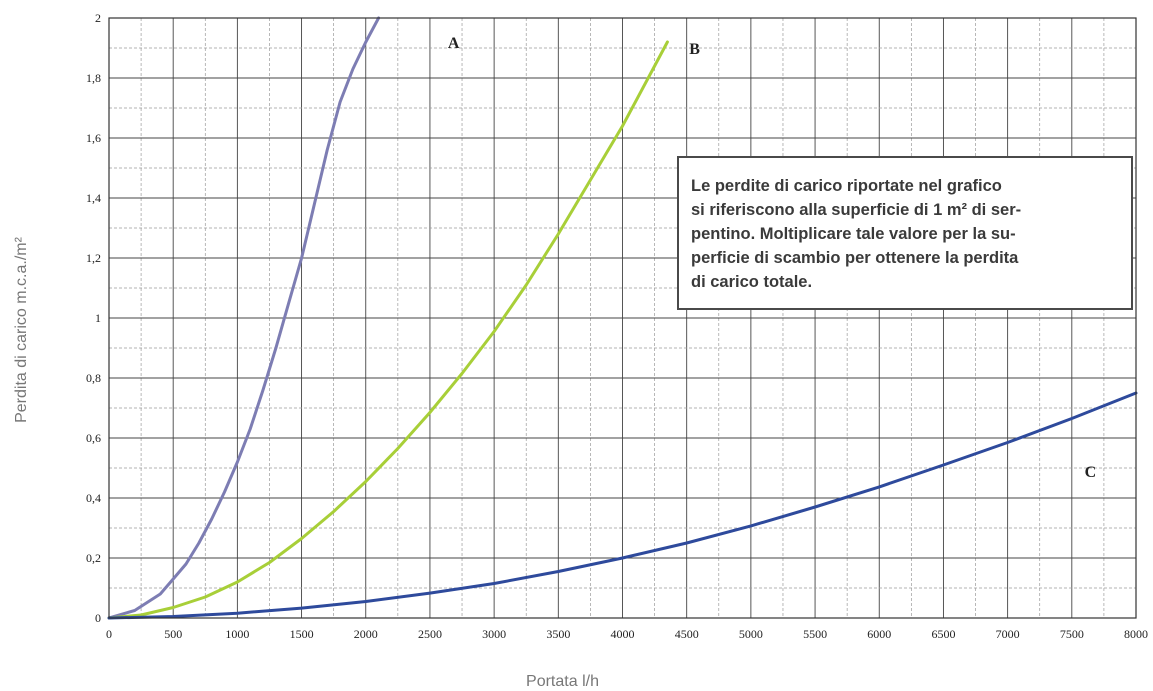  What do you see at coordinates (1008, 634) in the screenshot?
I see `x-tick-label: 7000` at bounding box center [1008, 634].